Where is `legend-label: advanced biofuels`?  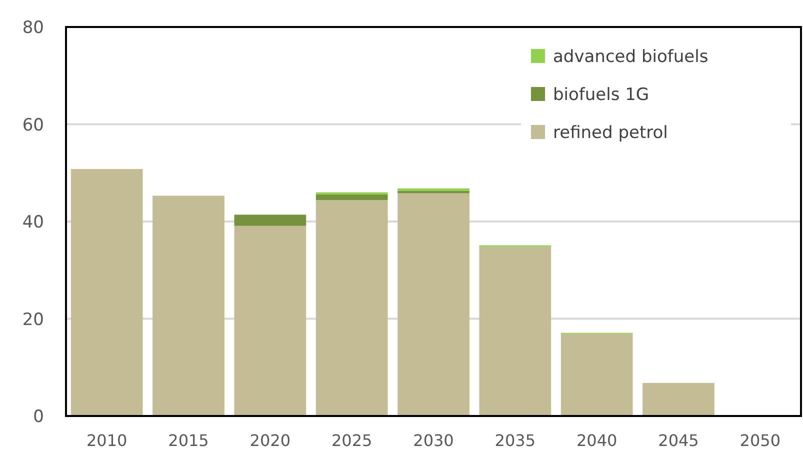
legend-label: advanced biofuels is located at coordinates (630, 57).